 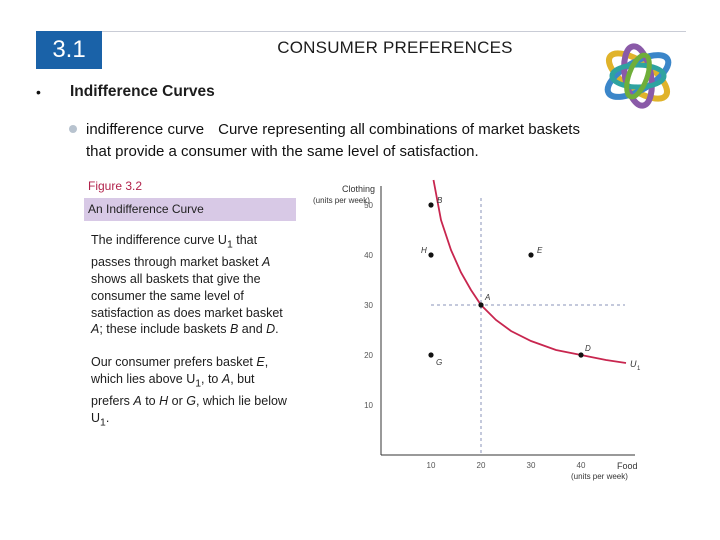 I want to click on logo-ring-green, so click(x=638, y=76).